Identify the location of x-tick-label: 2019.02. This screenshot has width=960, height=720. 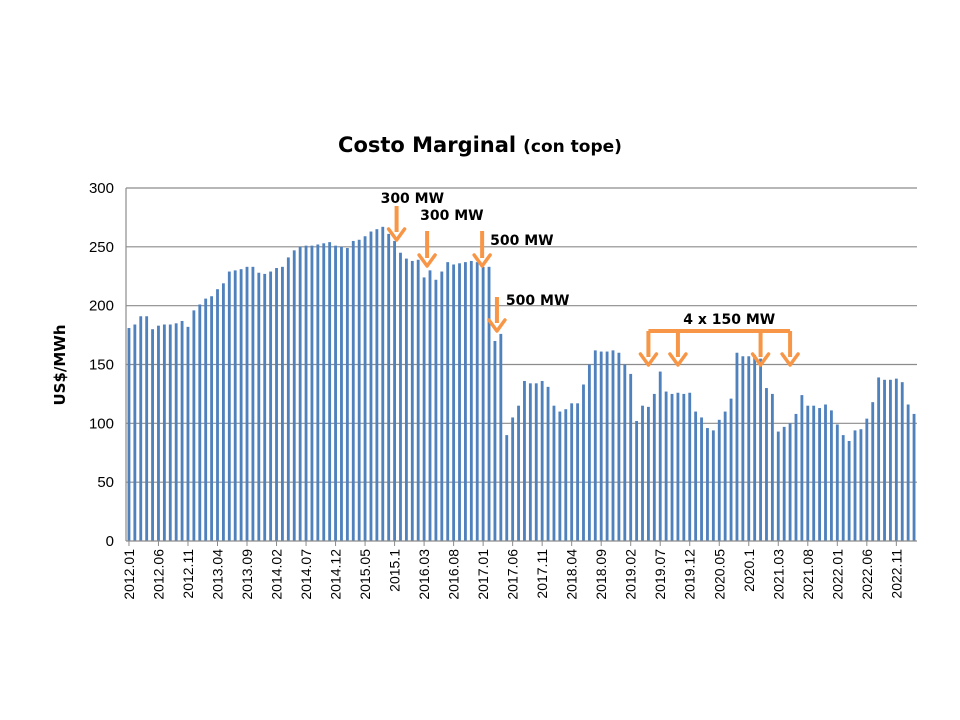
(631, 574).